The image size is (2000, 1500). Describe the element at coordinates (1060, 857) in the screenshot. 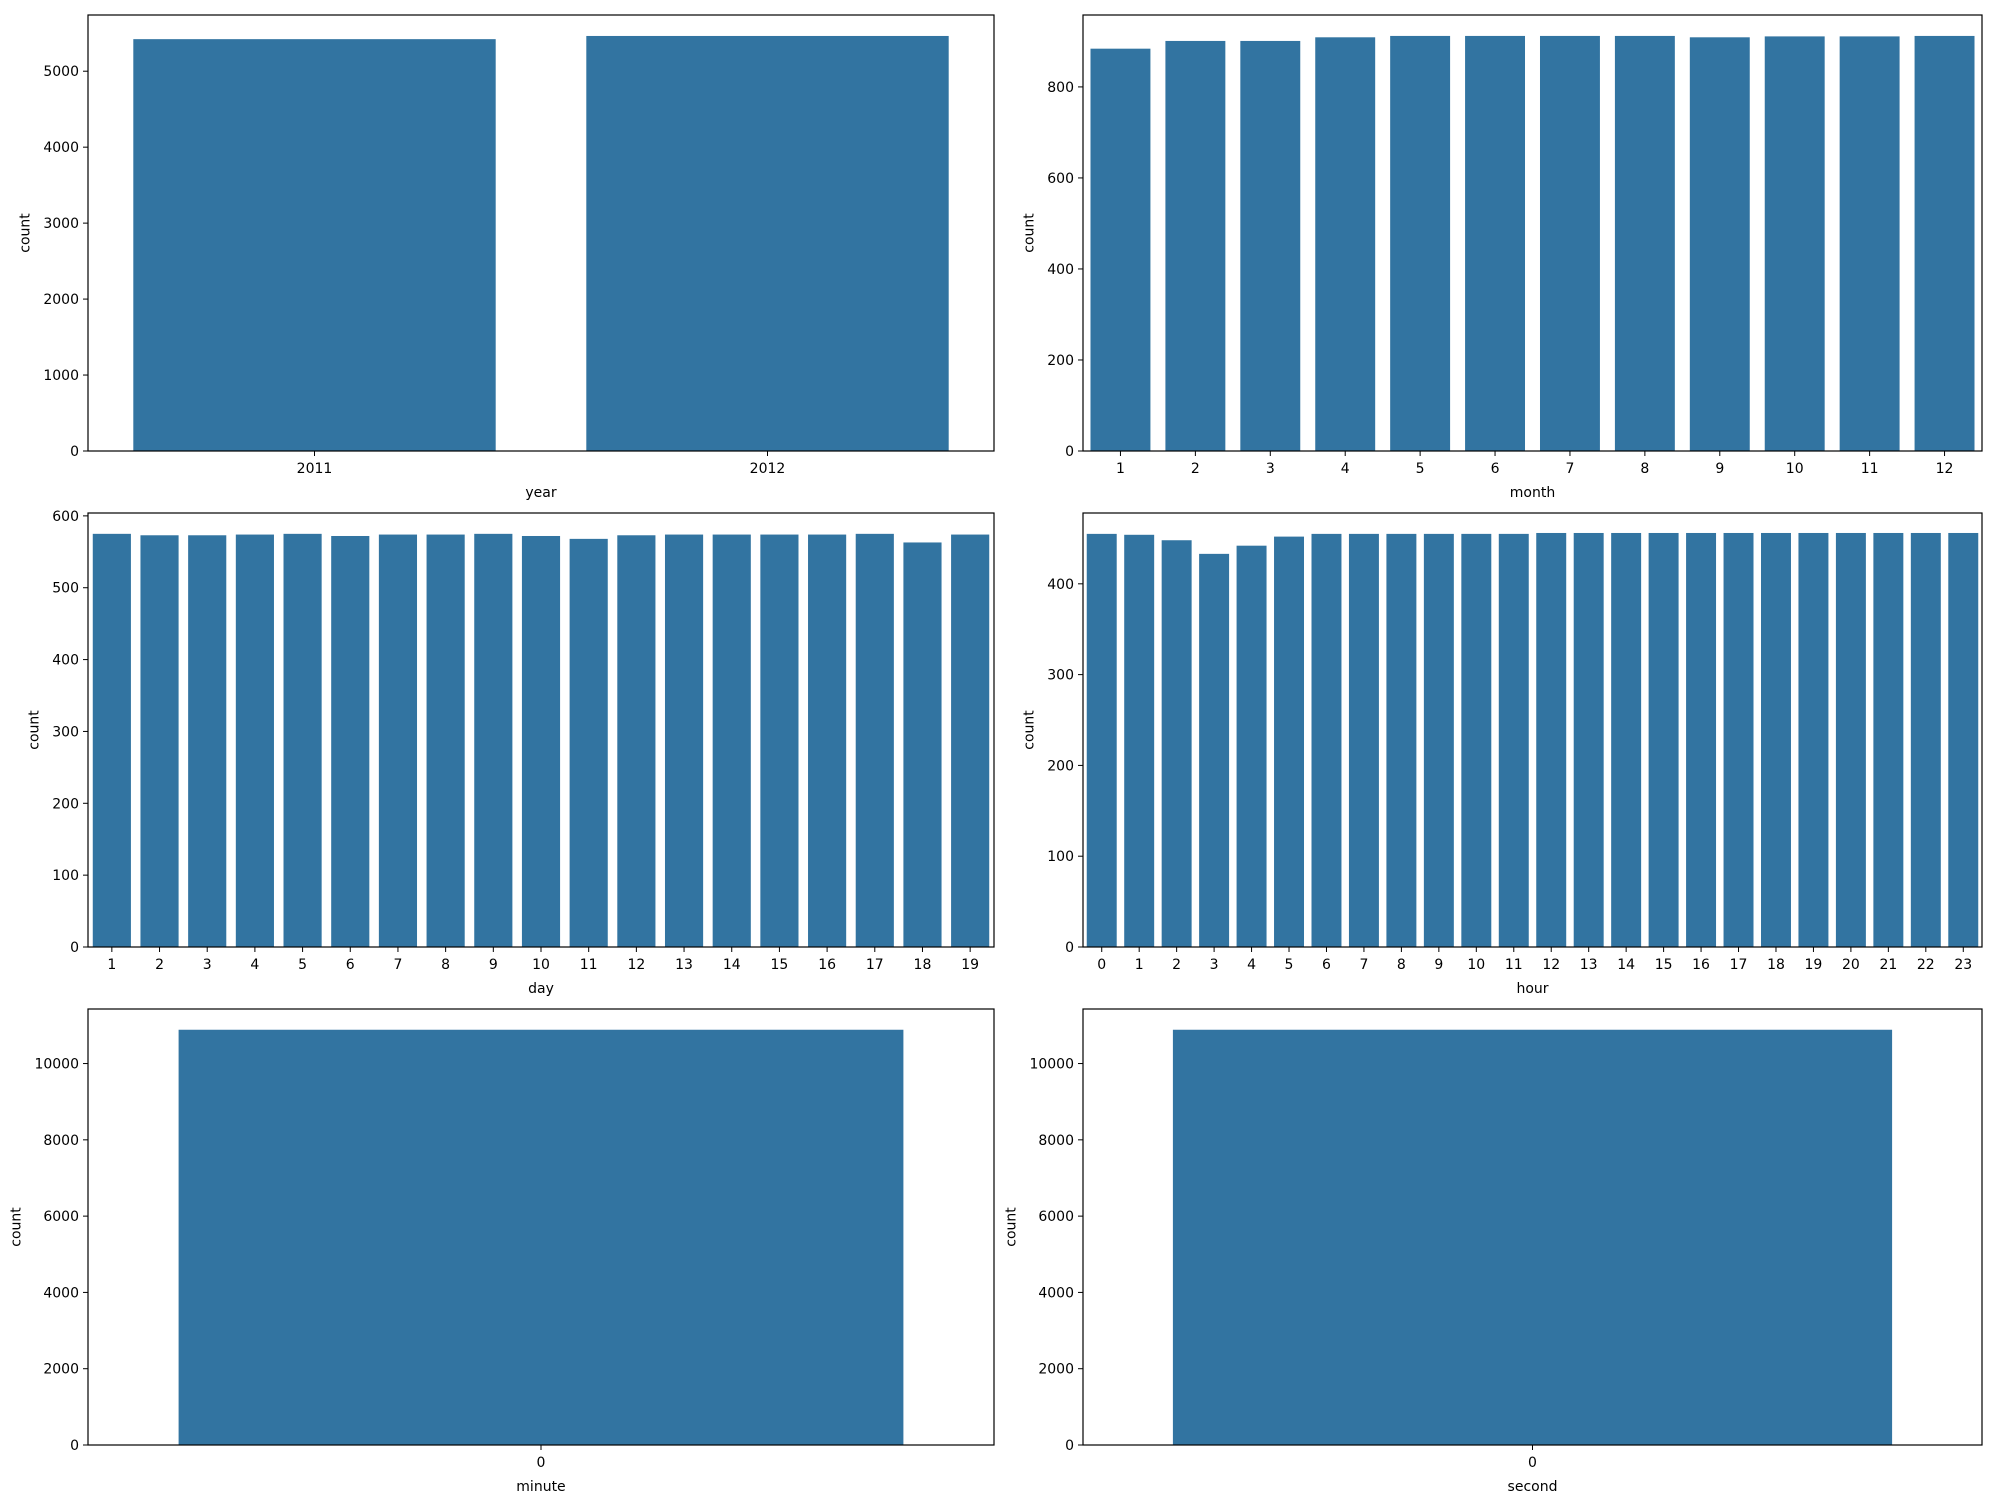

I see `y-tick-label: 100` at that location.